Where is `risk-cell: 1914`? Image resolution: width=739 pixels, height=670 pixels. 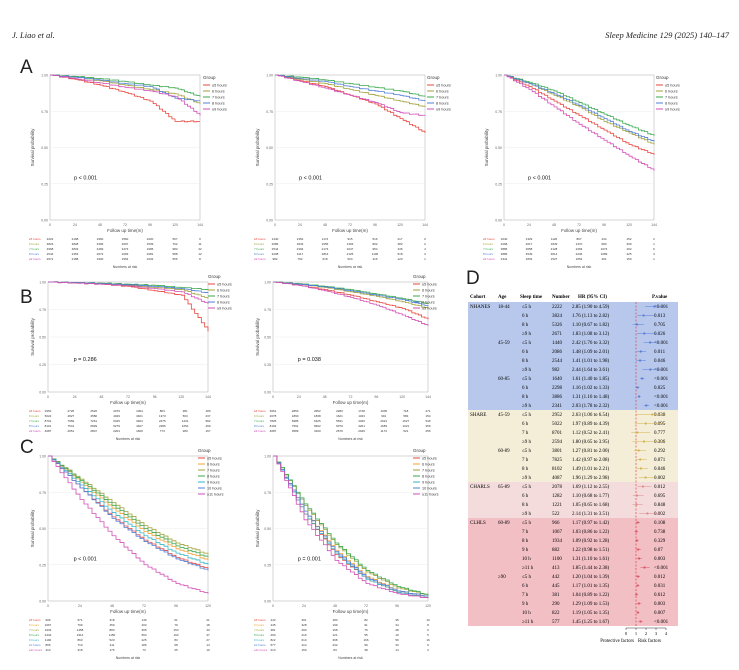 risk-cell: 1914 is located at coordinates (80, 635).